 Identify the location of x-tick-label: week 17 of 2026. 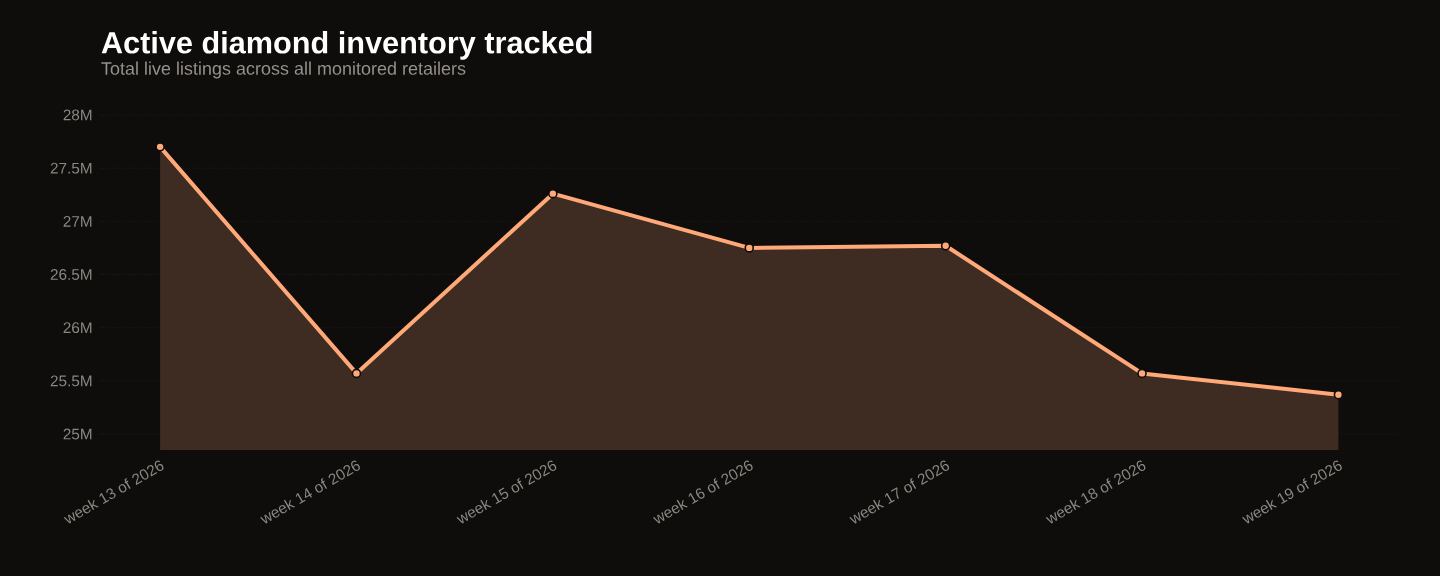
(899, 492).